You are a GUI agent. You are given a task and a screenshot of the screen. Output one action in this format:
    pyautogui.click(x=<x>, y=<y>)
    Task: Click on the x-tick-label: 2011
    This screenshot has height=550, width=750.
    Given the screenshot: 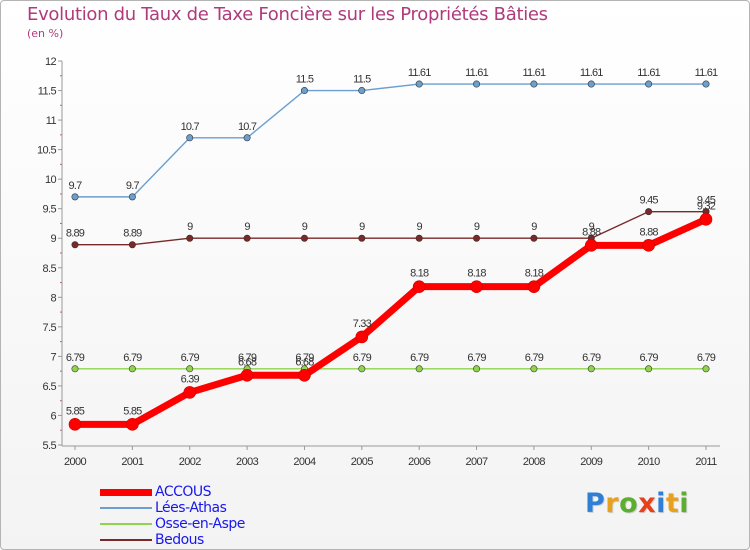 What is the action you would take?
    pyautogui.click(x=706, y=462)
    